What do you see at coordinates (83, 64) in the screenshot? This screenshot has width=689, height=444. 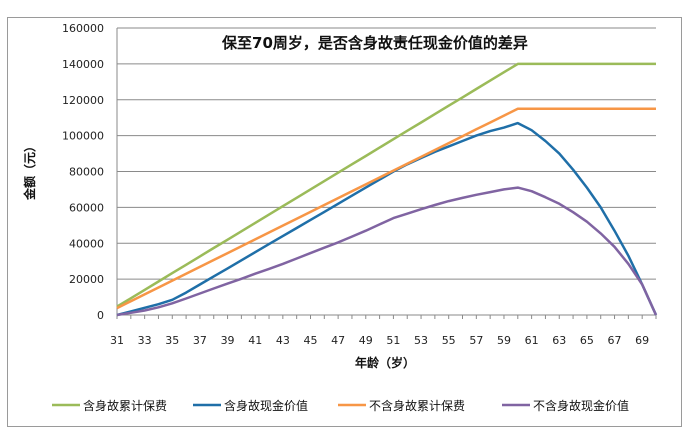 I see `y-tick-label: 140000` at bounding box center [83, 64].